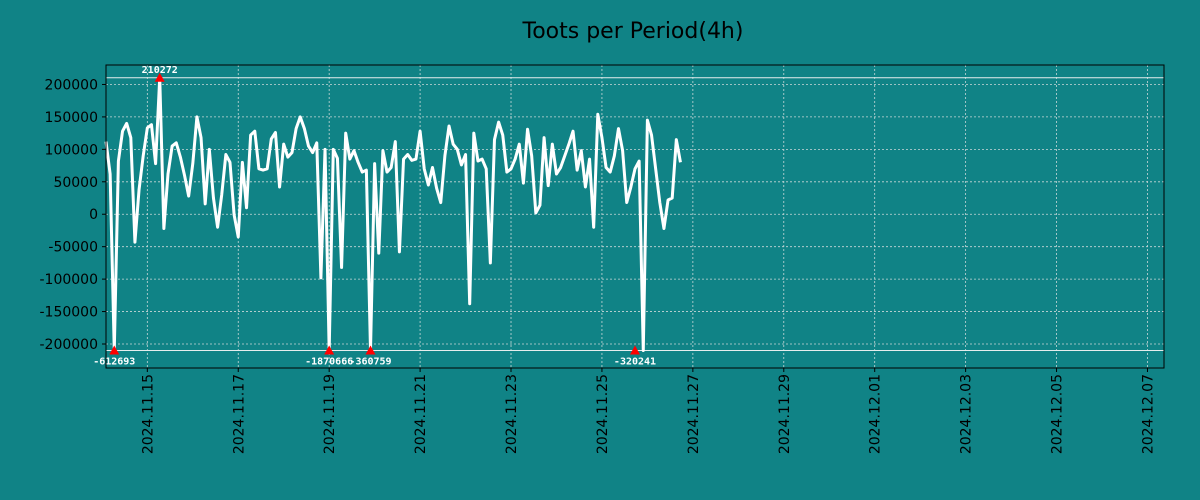 The width and height of the screenshot is (1200, 500). I want to click on y-tick-label: 100000, so click(71, 150).